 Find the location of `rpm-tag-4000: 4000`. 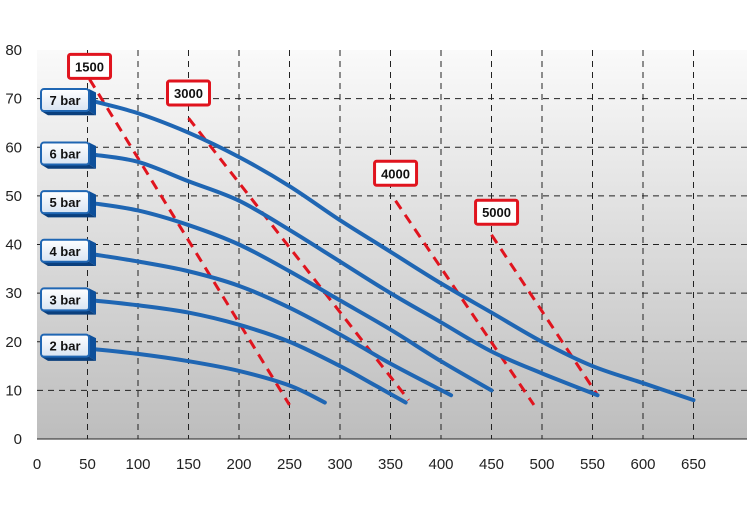

rpm-tag-4000: 4000 is located at coordinates (396, 173).